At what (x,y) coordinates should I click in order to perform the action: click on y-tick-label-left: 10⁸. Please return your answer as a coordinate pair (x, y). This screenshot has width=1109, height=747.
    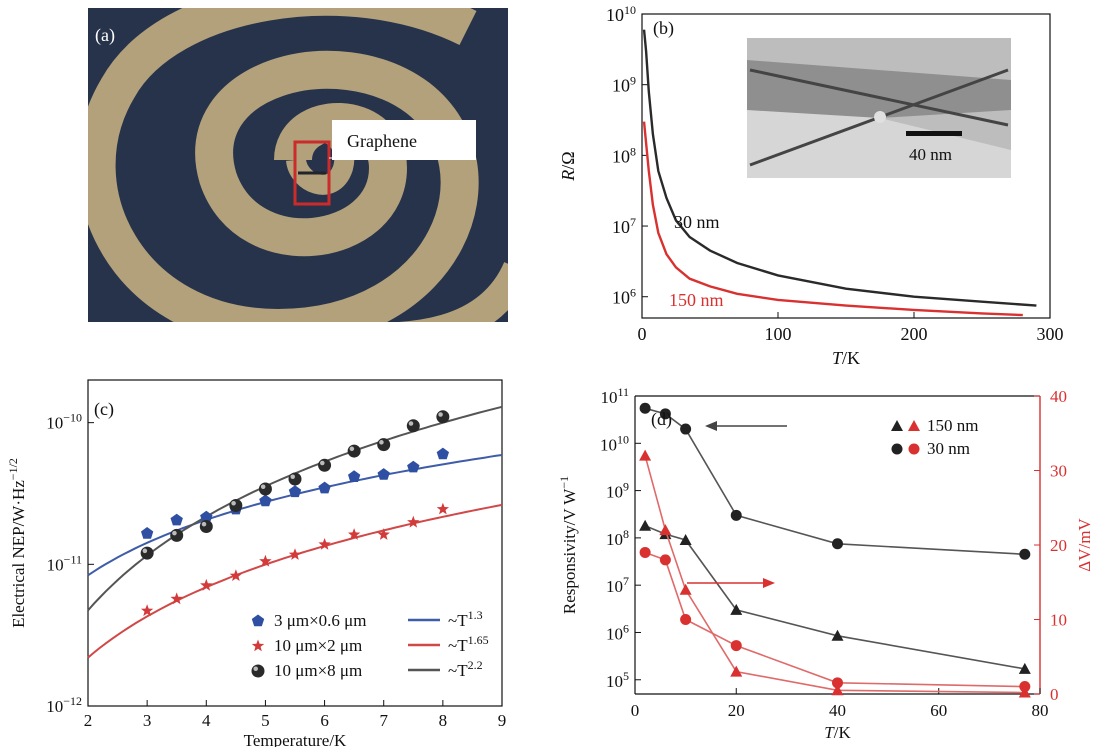
    Looking at the image, I should click on (617, 538).